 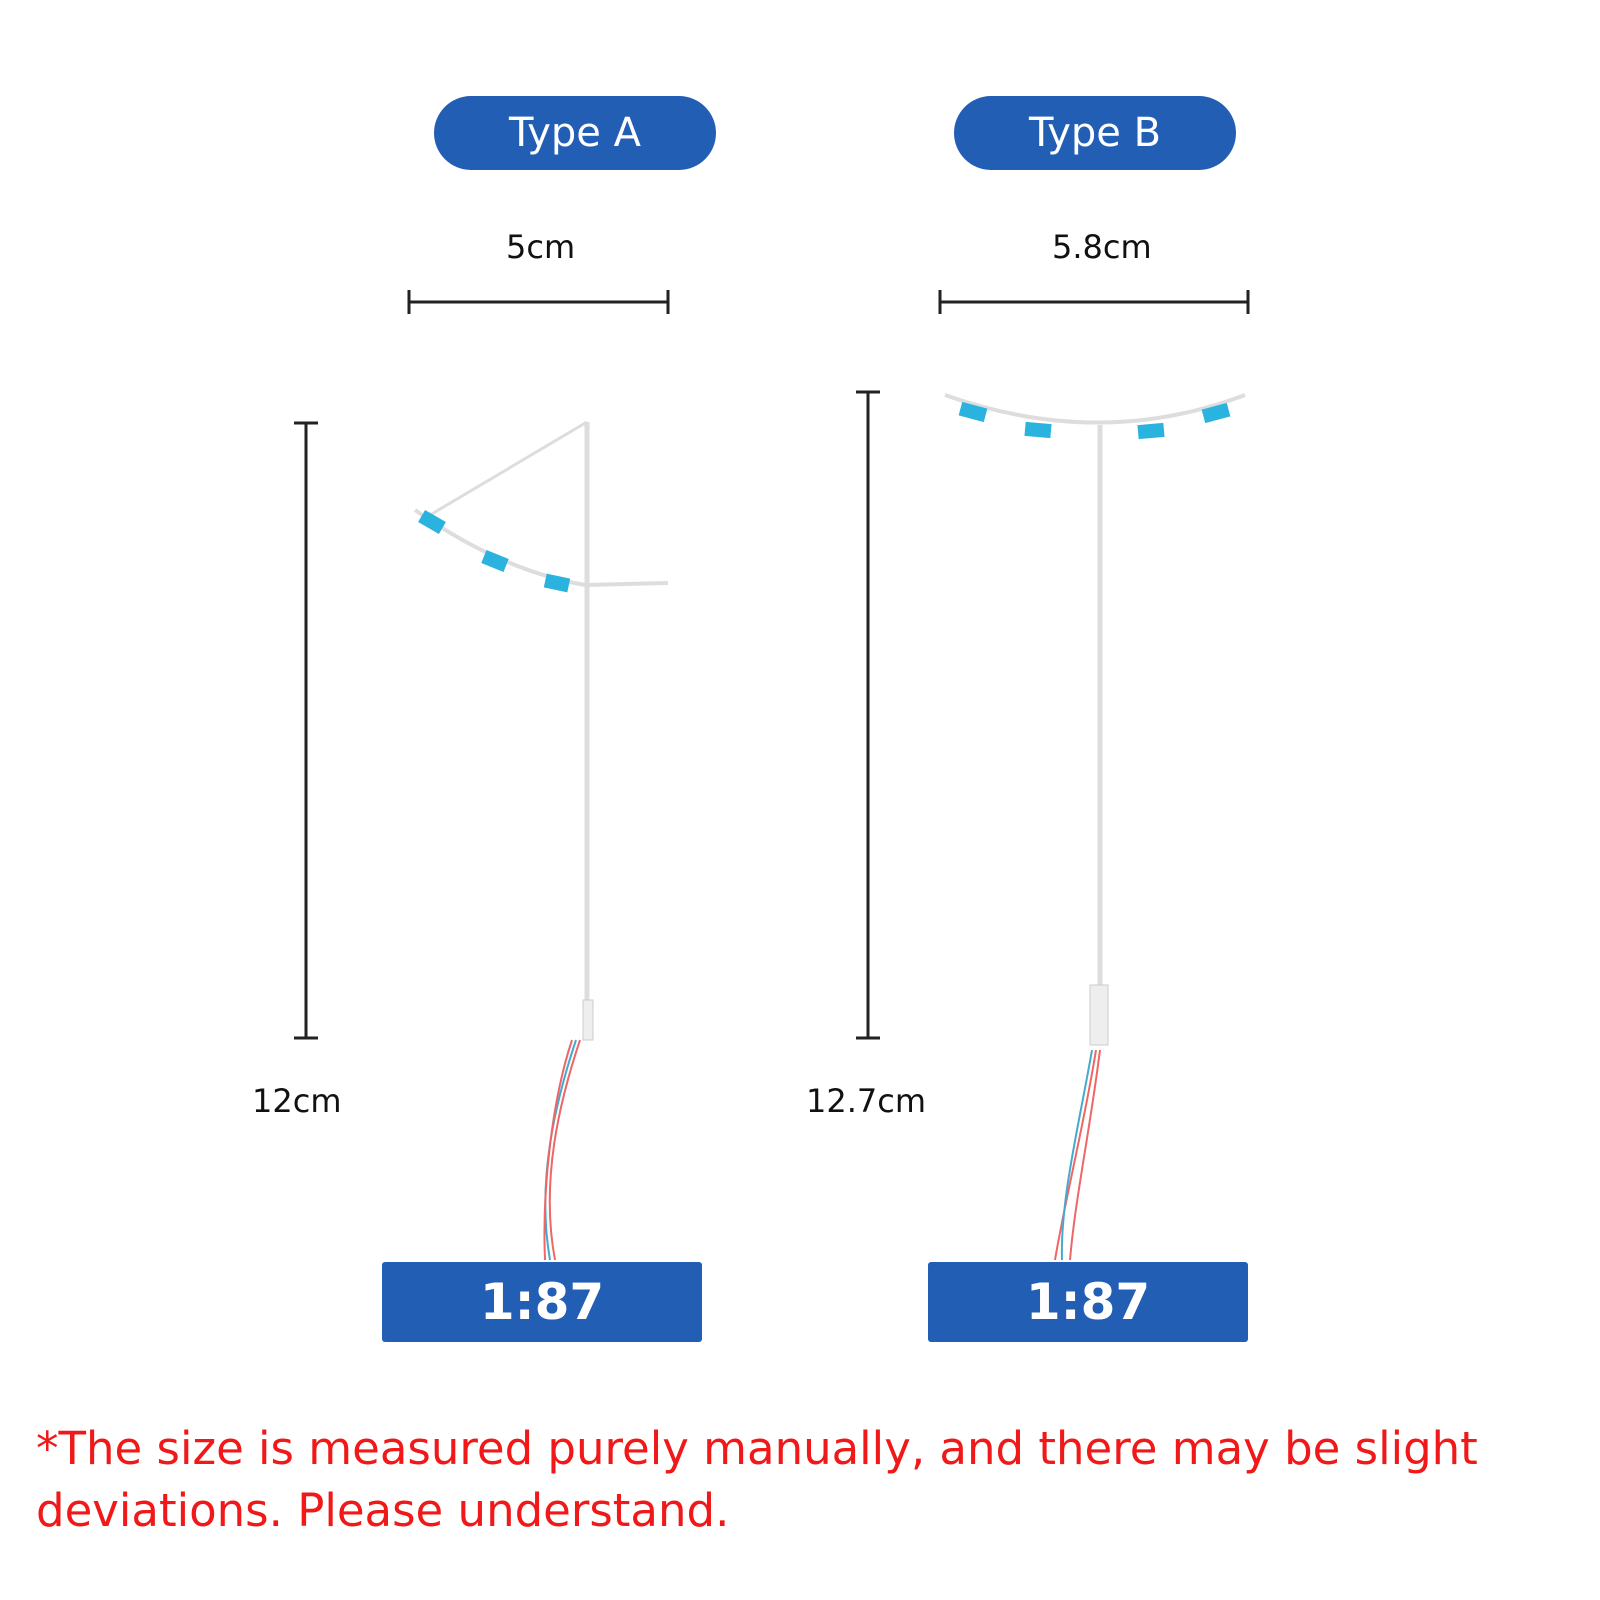 What do you see at coordinates (541, 840) in the screenshot?
I see `type-a-lamp-image` at bounding box center [541, 840].